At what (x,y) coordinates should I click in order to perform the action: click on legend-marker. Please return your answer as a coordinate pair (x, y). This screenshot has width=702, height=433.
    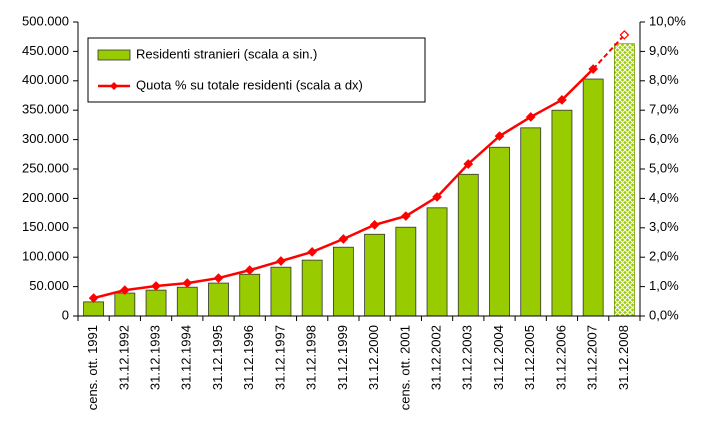
    Looking at the image, I should click on (114, 86).